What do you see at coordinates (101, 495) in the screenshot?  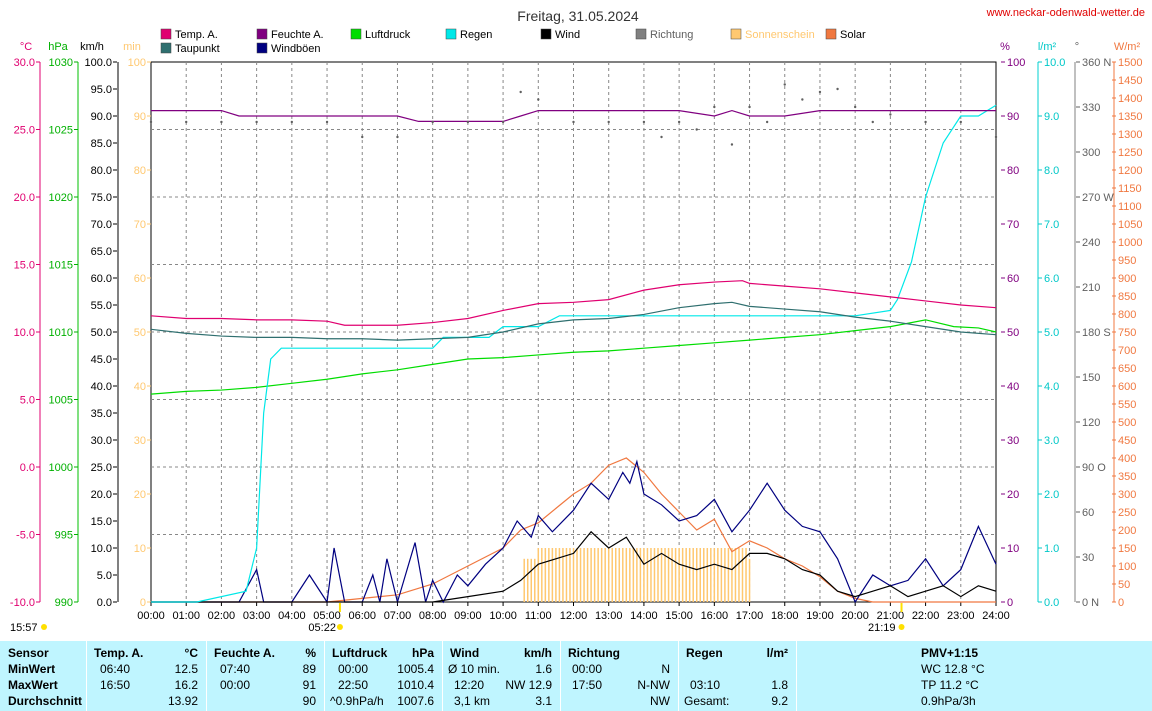 I see `wind-tick-label: 20.0` at bounding box center [101, 495].